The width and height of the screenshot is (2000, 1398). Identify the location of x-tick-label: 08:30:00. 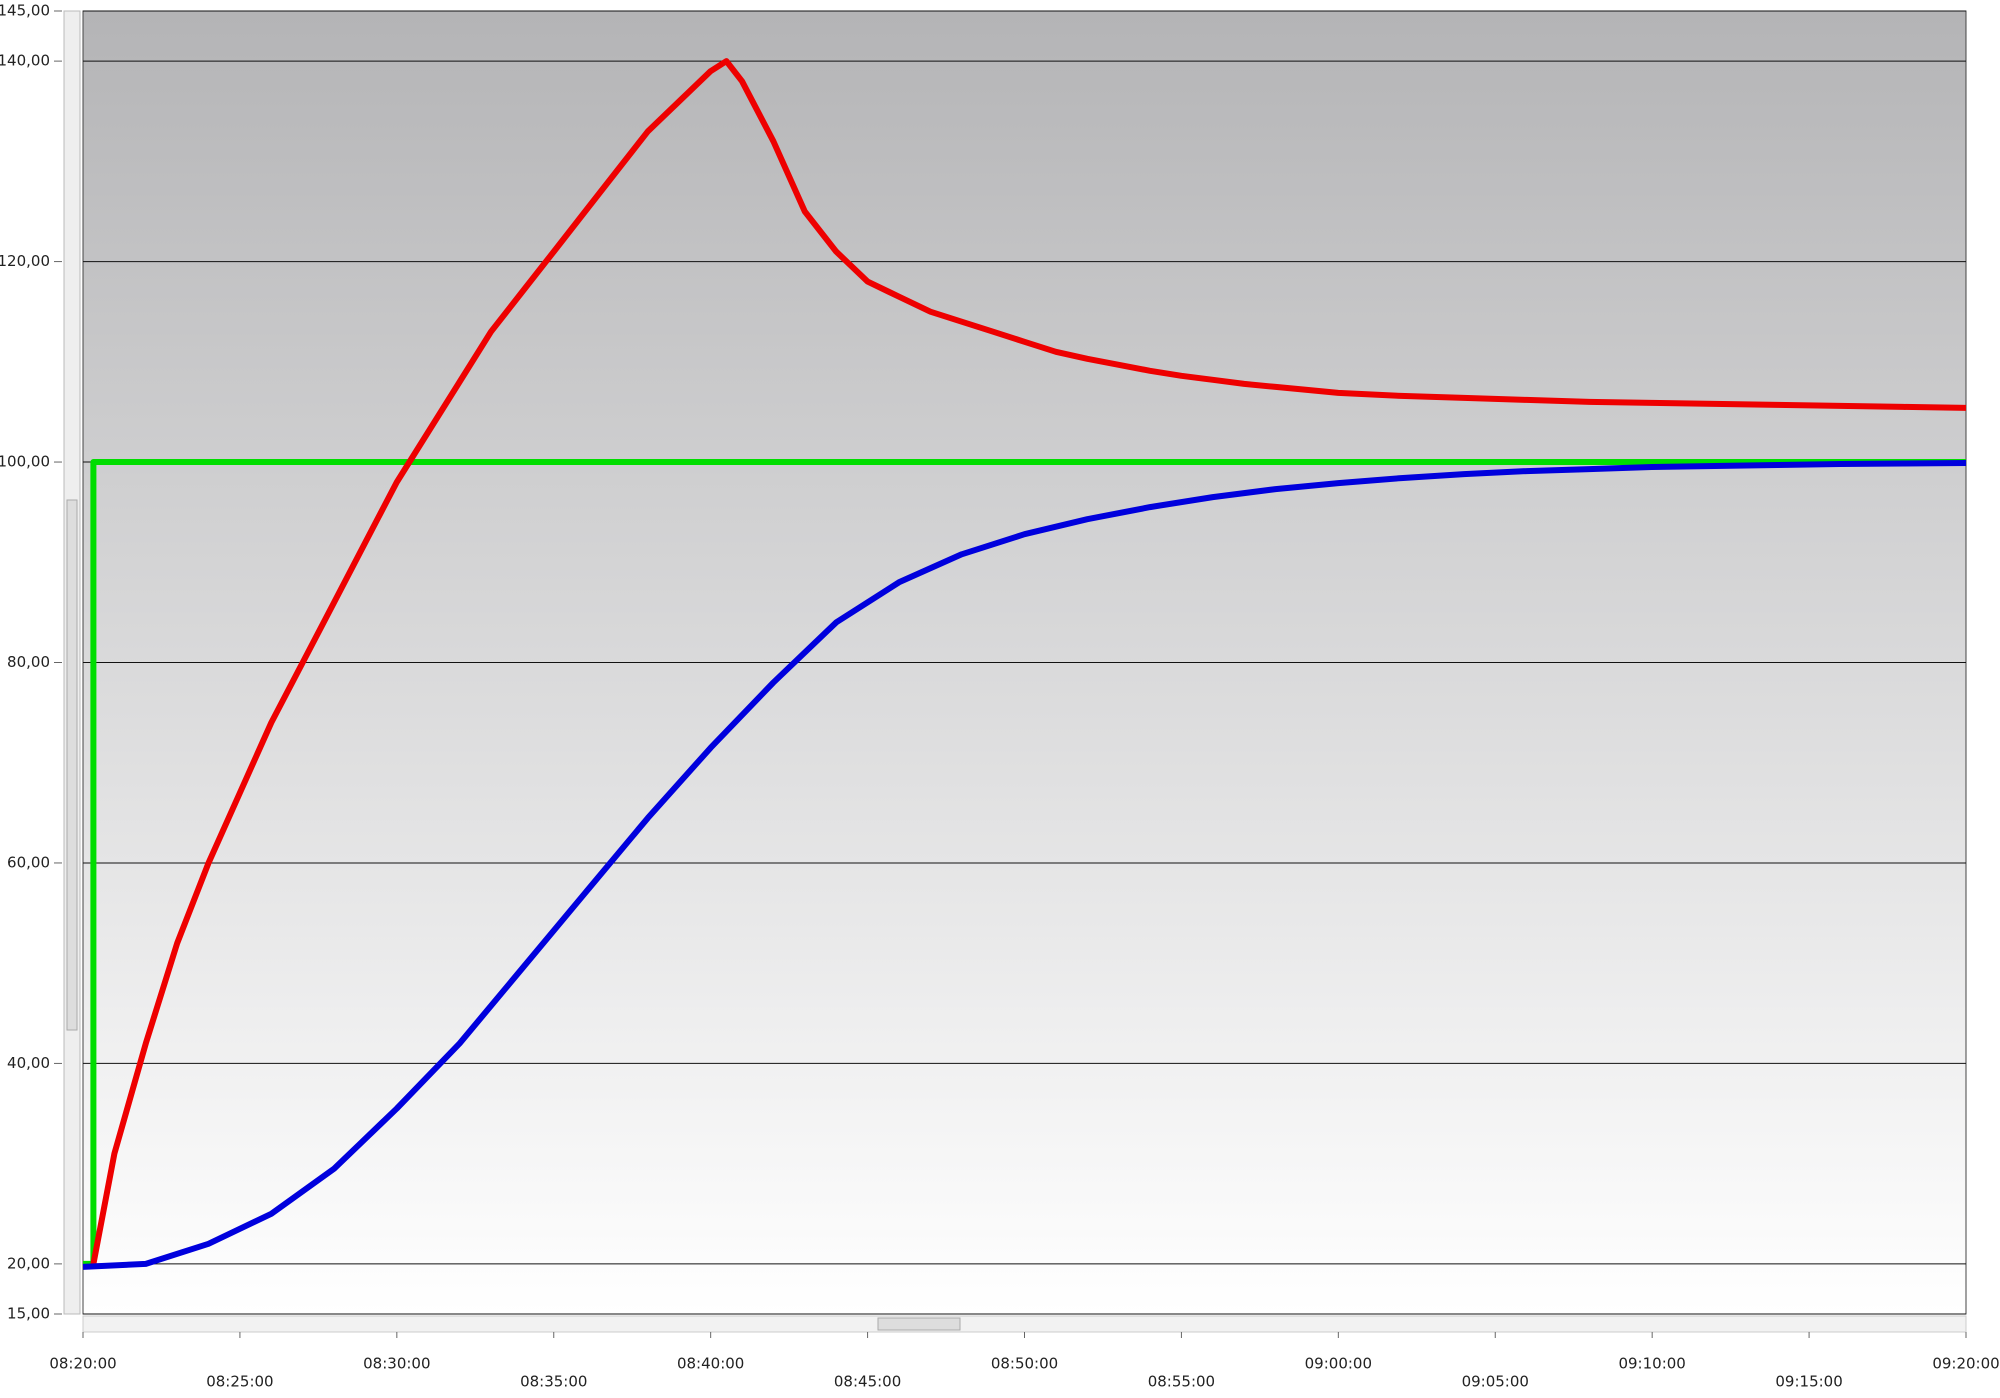
(396, 1364).